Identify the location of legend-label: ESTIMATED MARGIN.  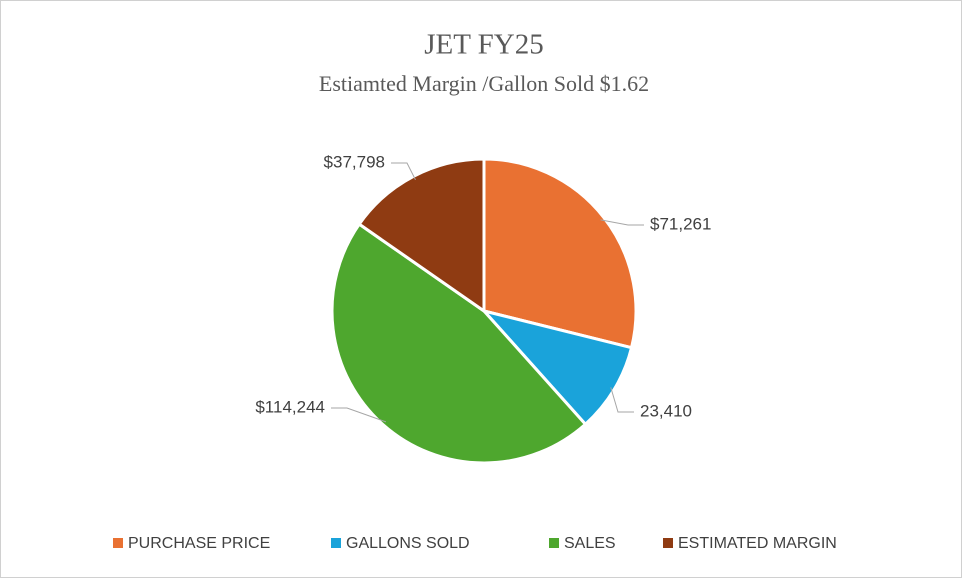
(757, 543).